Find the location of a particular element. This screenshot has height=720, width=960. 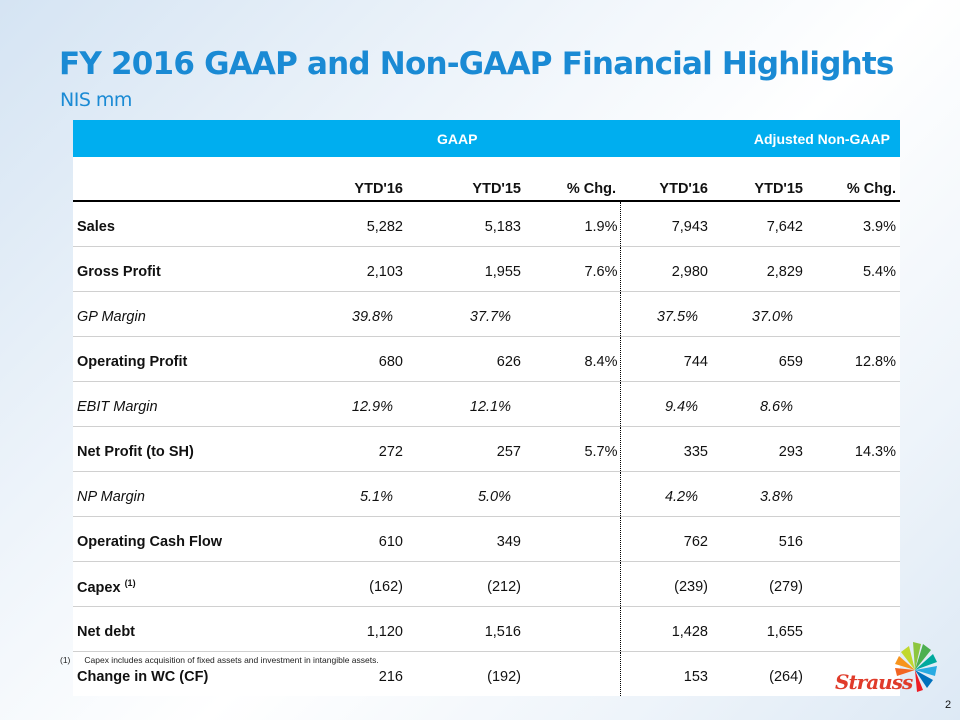

cell-value: 257 is located at coordinates (466, 449).